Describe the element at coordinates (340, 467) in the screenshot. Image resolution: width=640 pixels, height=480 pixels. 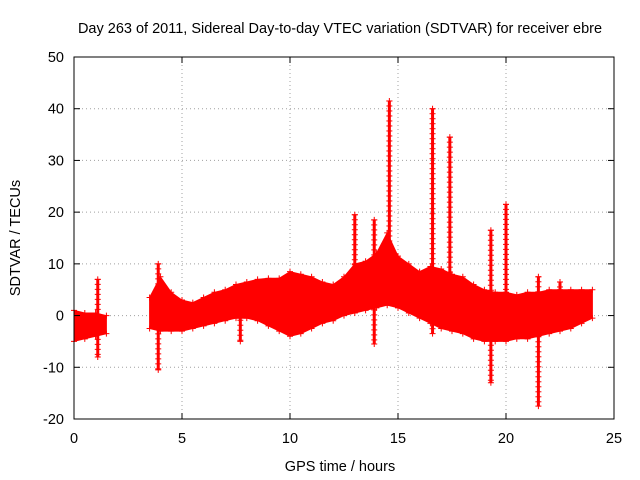
I see `x-axis-label: GPS time / hours` at that location.